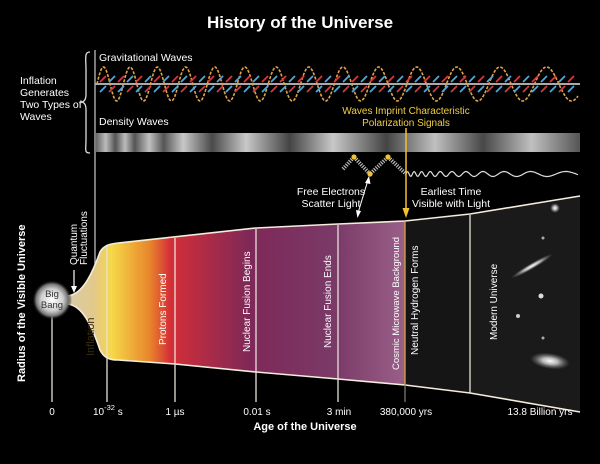 The image size is (600, 464). I want to click on inflation-note-line: Two Types of, so click(51, 105).